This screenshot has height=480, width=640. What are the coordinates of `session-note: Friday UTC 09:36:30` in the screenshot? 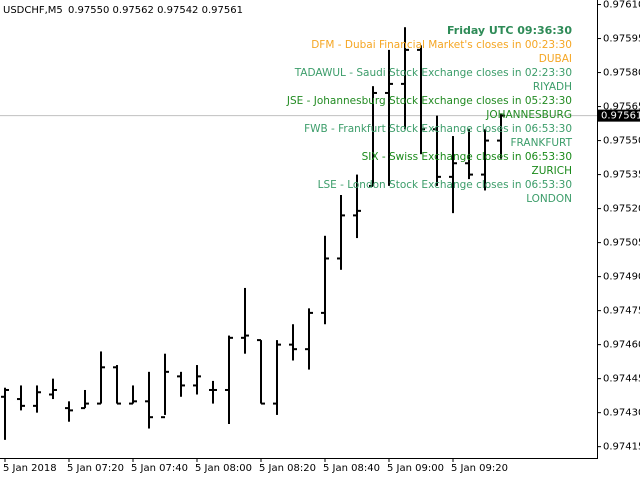 It's located at (509, 30).